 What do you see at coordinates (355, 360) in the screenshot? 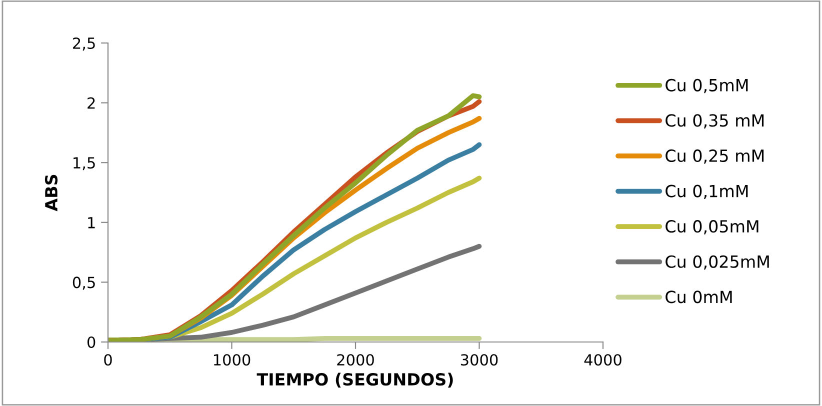
I see `x-tick-label: 2000` at bounding box center [355, 360].